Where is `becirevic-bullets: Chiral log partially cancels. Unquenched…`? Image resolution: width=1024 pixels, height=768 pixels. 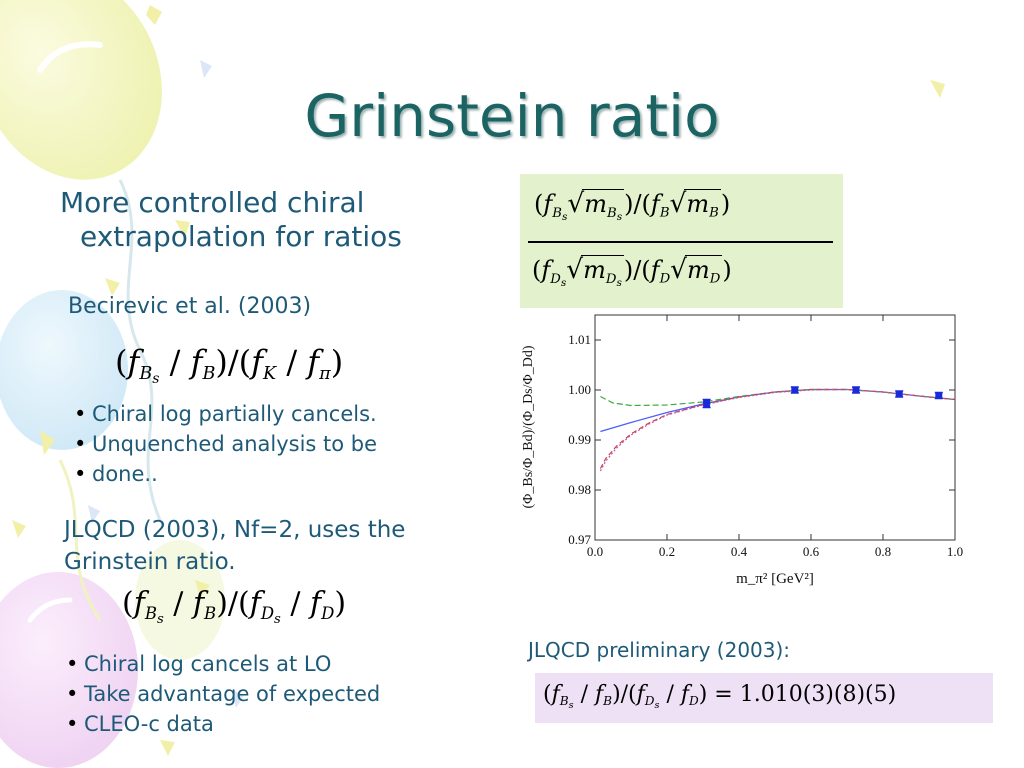 becirevic-bullets: Chiral log partially cancels. Unquenched… is located at coordinates (280, 444).